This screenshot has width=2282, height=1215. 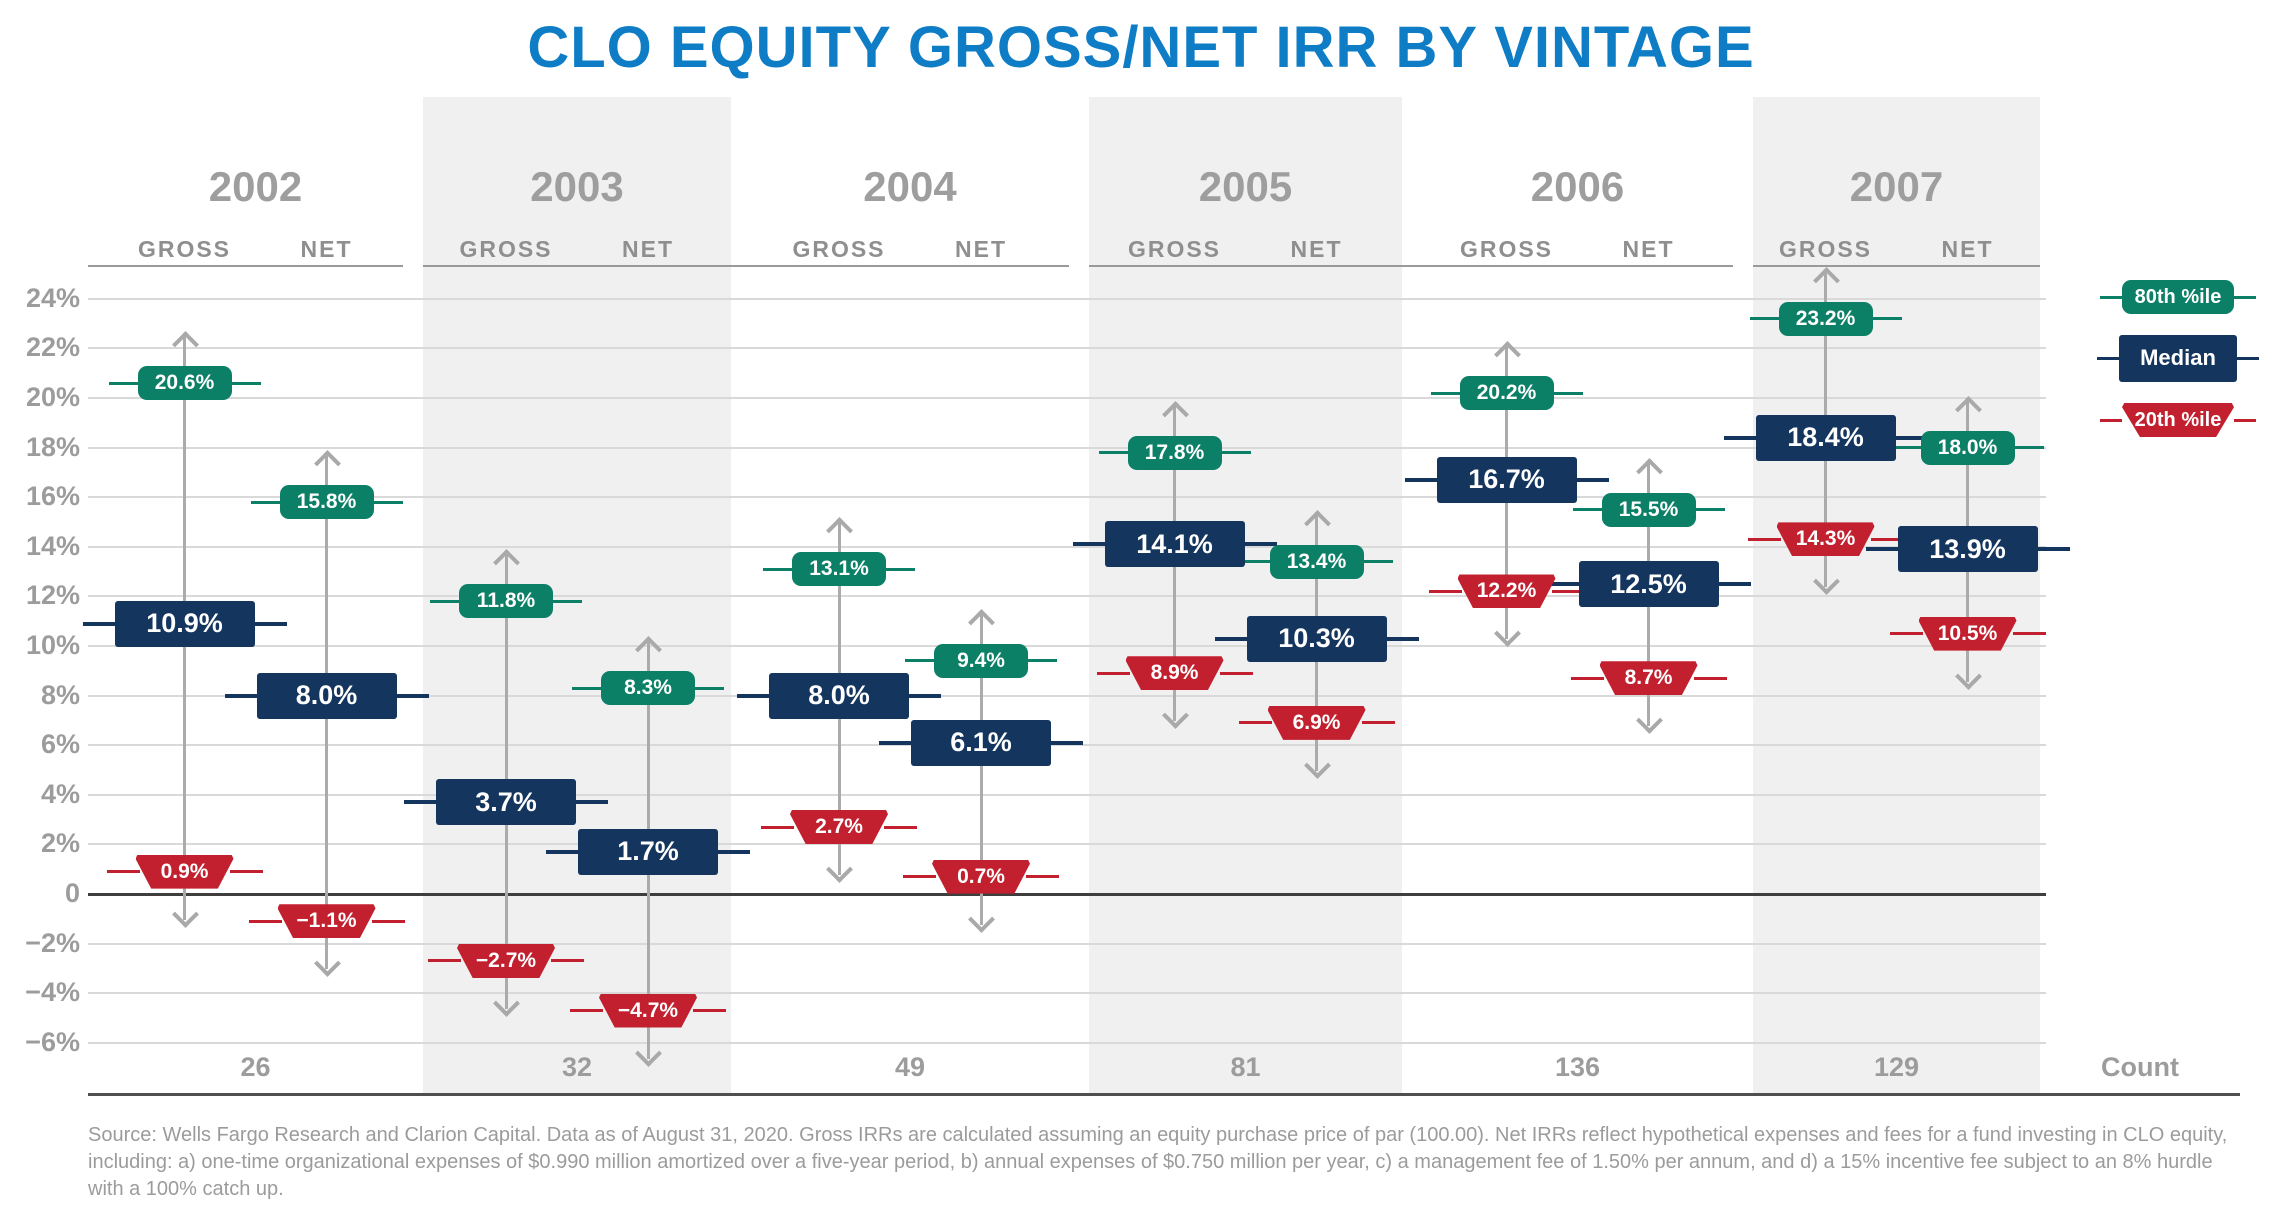 I want to click on y-tick-label: 8%, so click(x=60, y=694).